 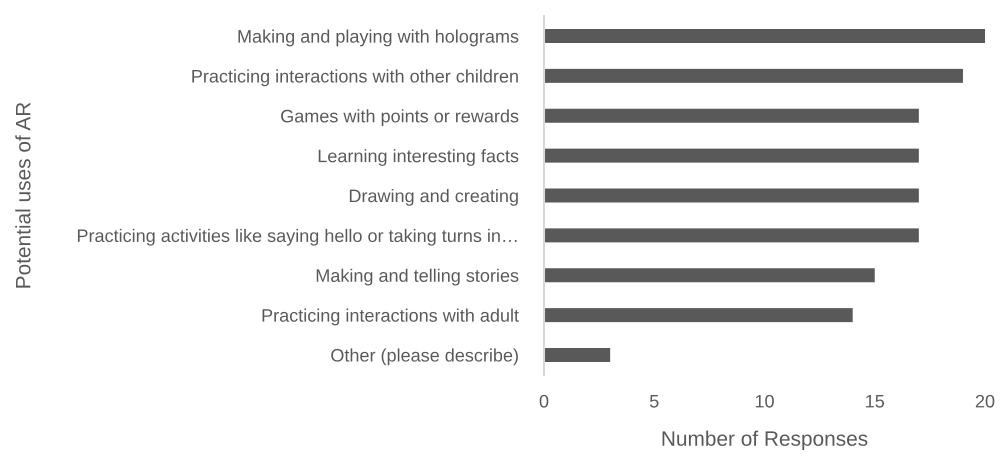 What do you see at coordinates (765, 401) in the screenshot?
I see `x-tick-label: 10` at bounding box center [765, 401].